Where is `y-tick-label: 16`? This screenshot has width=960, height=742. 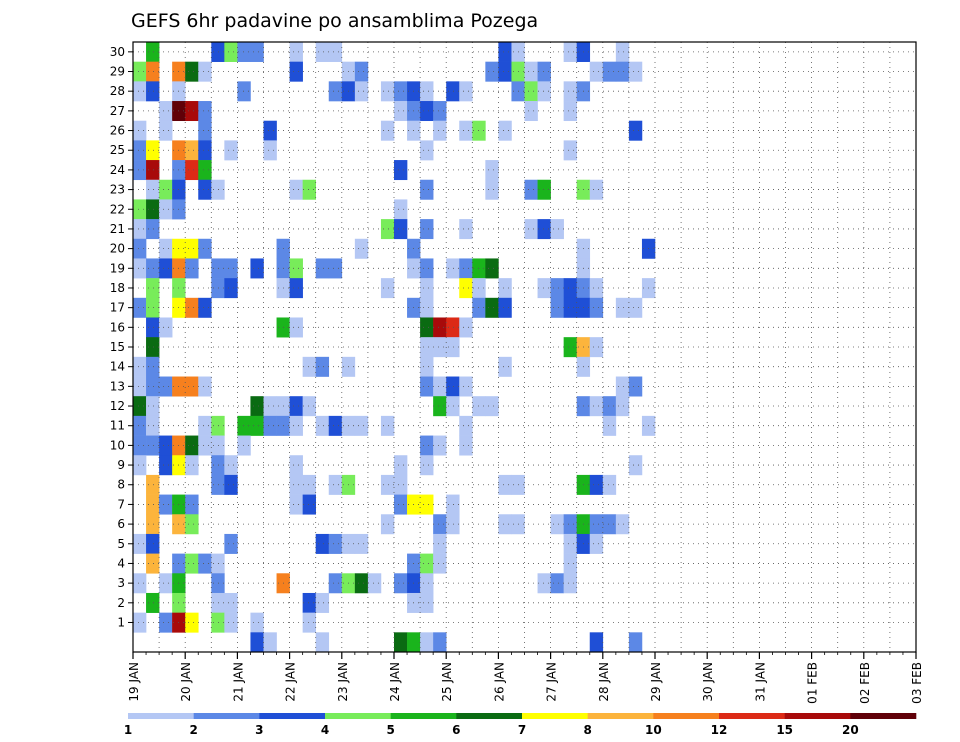 y-tick-label: 16 is located at coordinates (117, 327).